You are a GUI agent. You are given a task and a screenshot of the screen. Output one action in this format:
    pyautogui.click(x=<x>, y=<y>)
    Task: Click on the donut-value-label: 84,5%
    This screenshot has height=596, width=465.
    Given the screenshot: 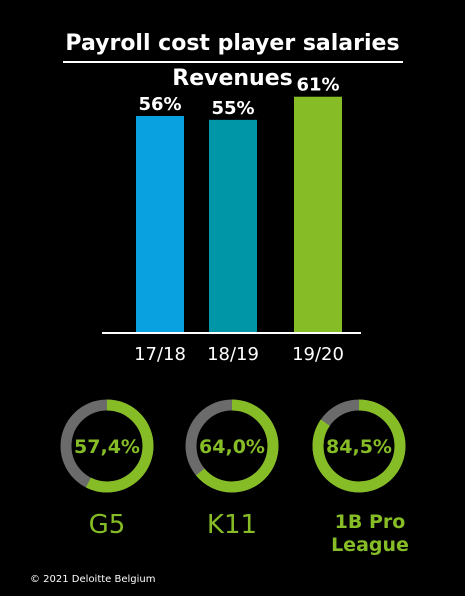 What is the action you would take?
    pyautogui.click(x=359, y=447)
    